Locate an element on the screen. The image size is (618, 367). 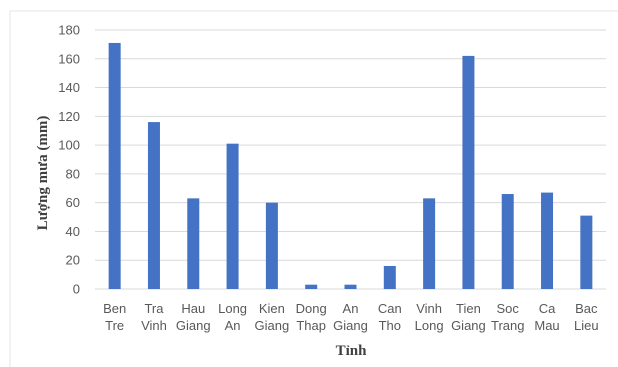
y-tick-label: 40 is located at coordinates (73, 231).